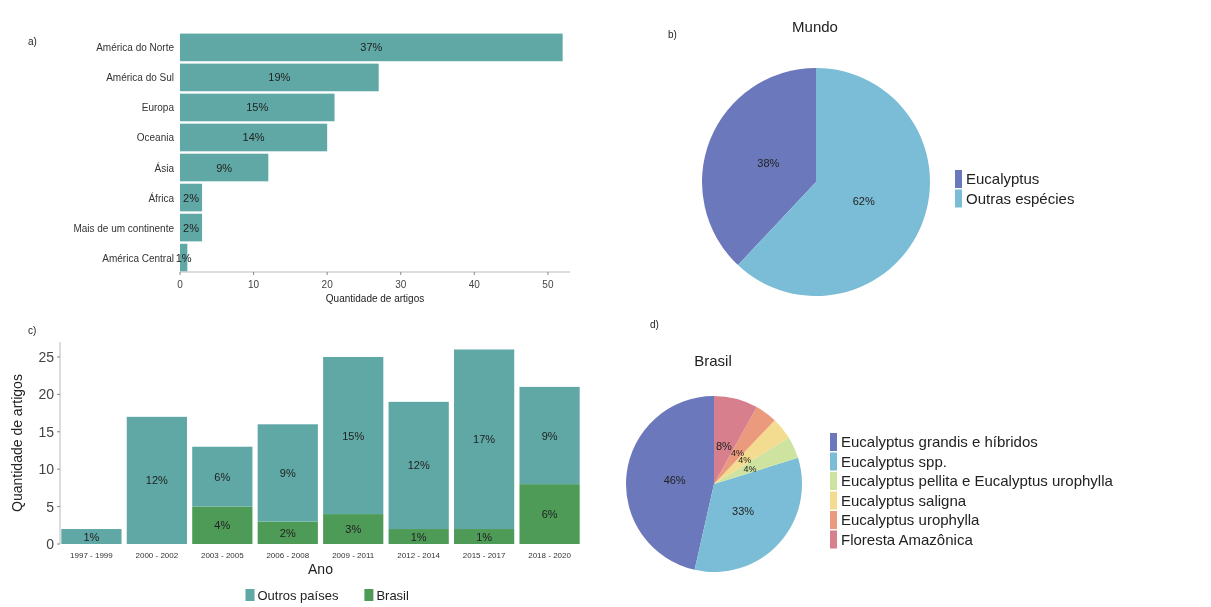 This screenshot has width=1211, height=607. Describe the element at coordinates (977, 480) in the screenshot. I see `legend-label: Eucalyptus pellita e Eucalyptus urophylla` at that location.